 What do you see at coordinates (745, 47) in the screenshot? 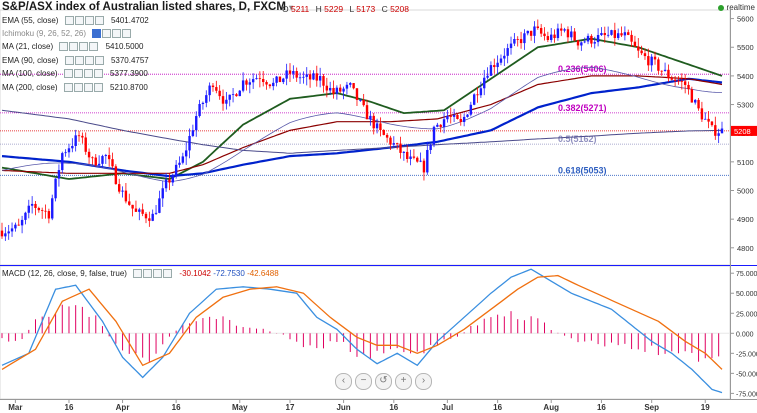
I see `price-tick-label: 5500` at bounding box center [745, 47].